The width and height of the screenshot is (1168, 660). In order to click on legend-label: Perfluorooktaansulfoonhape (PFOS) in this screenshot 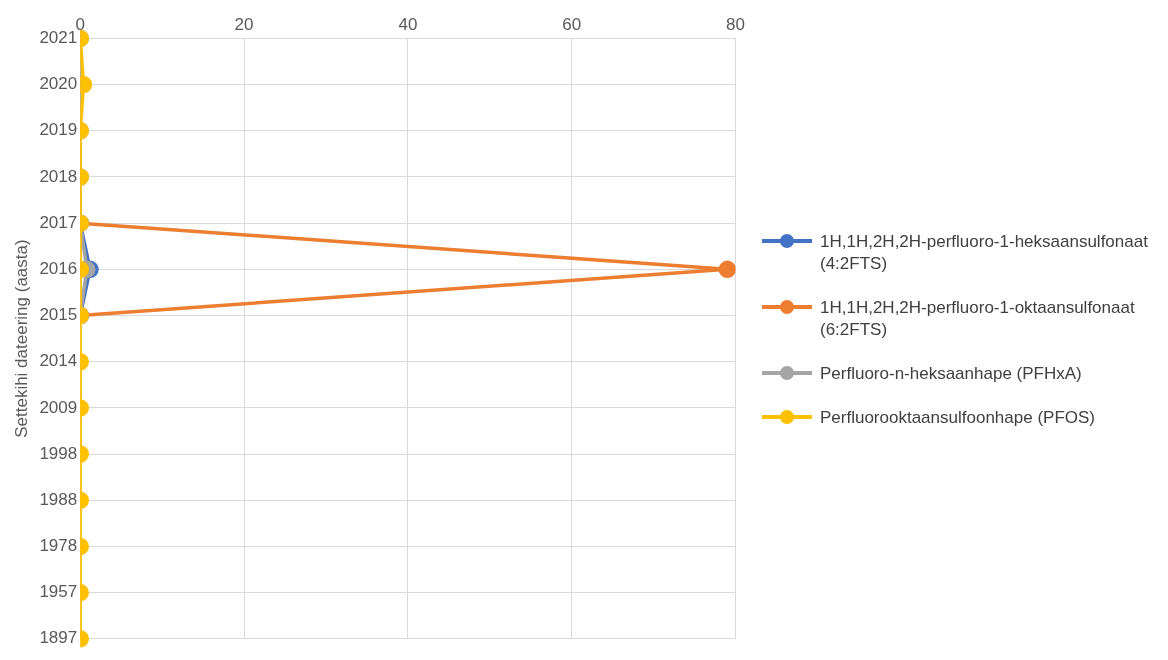, I will do `click(957, 418)`.